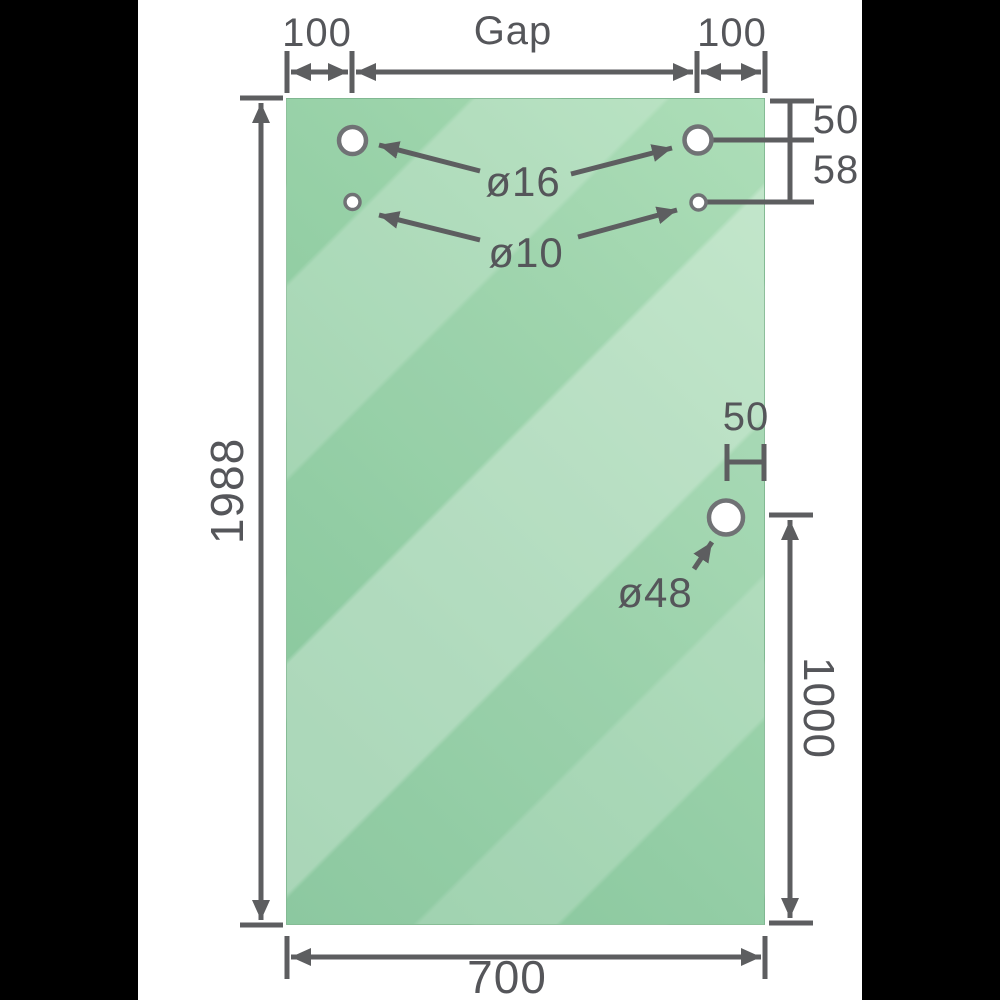 This screenshot has height=1000, width=1000. What do you see at coordinates (818, 708) in the screenshot?
I see `label-bottom-offset: 1000` at bounding box center [818, 708].